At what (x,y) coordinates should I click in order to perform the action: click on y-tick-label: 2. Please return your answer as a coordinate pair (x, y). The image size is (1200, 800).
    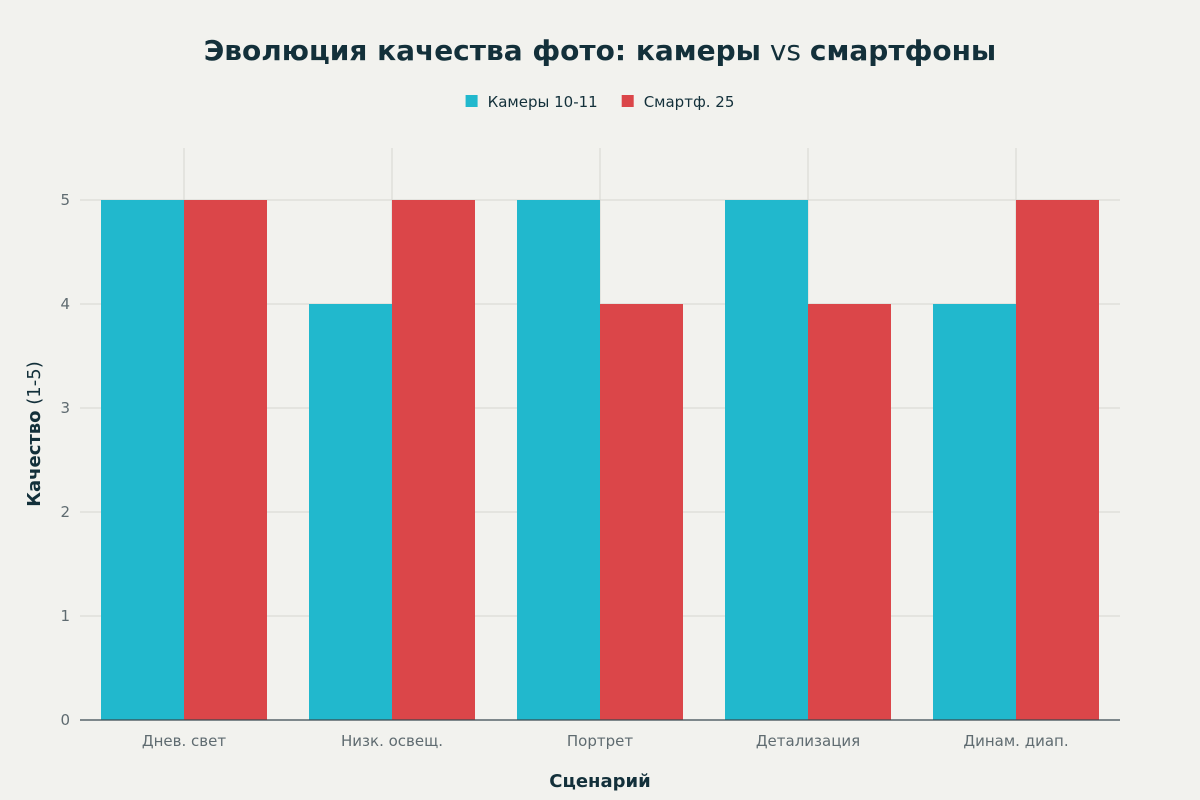
    Looking at the image, I should click on (65, 512).